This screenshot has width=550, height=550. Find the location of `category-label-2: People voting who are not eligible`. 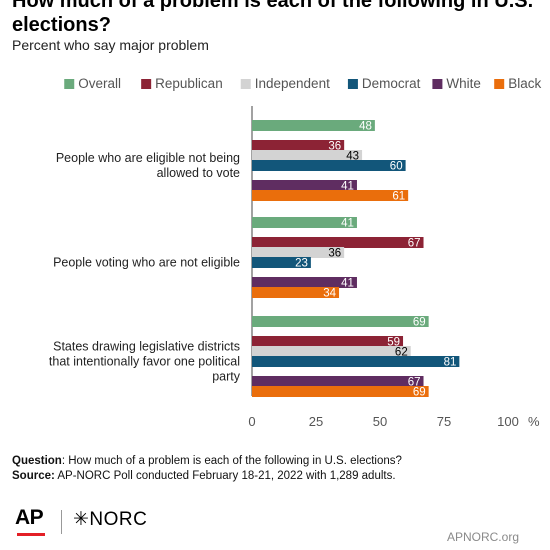

category-label-2: People voting who are not eligible is located at coordinates (146, 263).